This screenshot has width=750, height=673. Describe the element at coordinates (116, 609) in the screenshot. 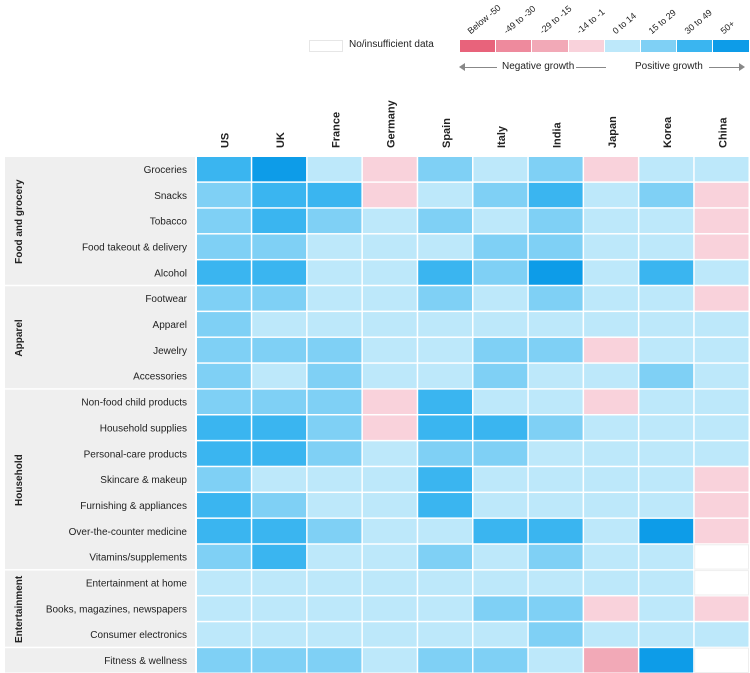

I see `row-label: Books, magazines, newspapers` at that location.